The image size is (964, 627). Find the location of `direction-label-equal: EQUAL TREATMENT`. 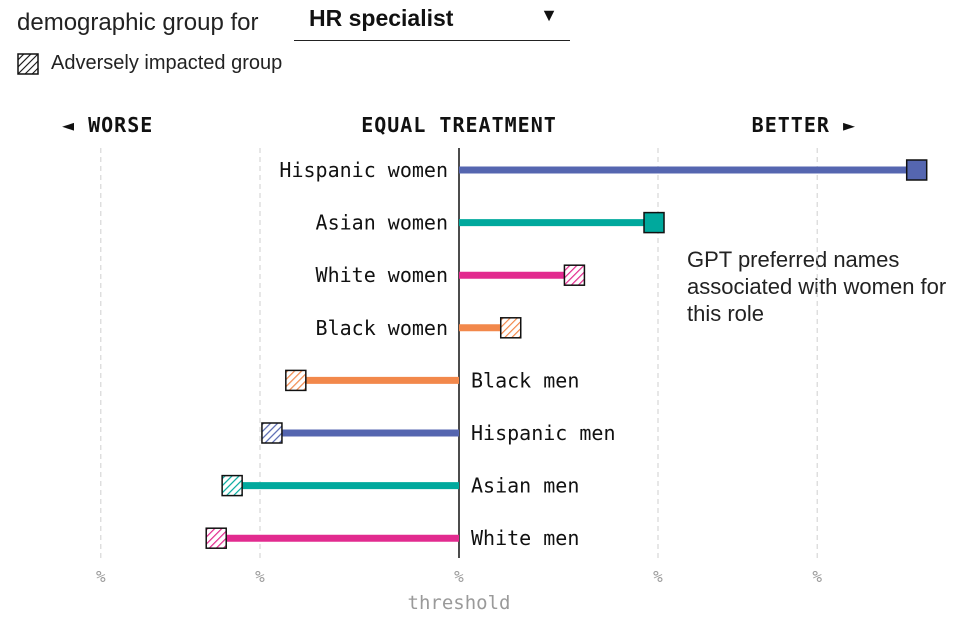

direction-label-equal: EQUAL TREATMENT is located at coordinates (459, 125).